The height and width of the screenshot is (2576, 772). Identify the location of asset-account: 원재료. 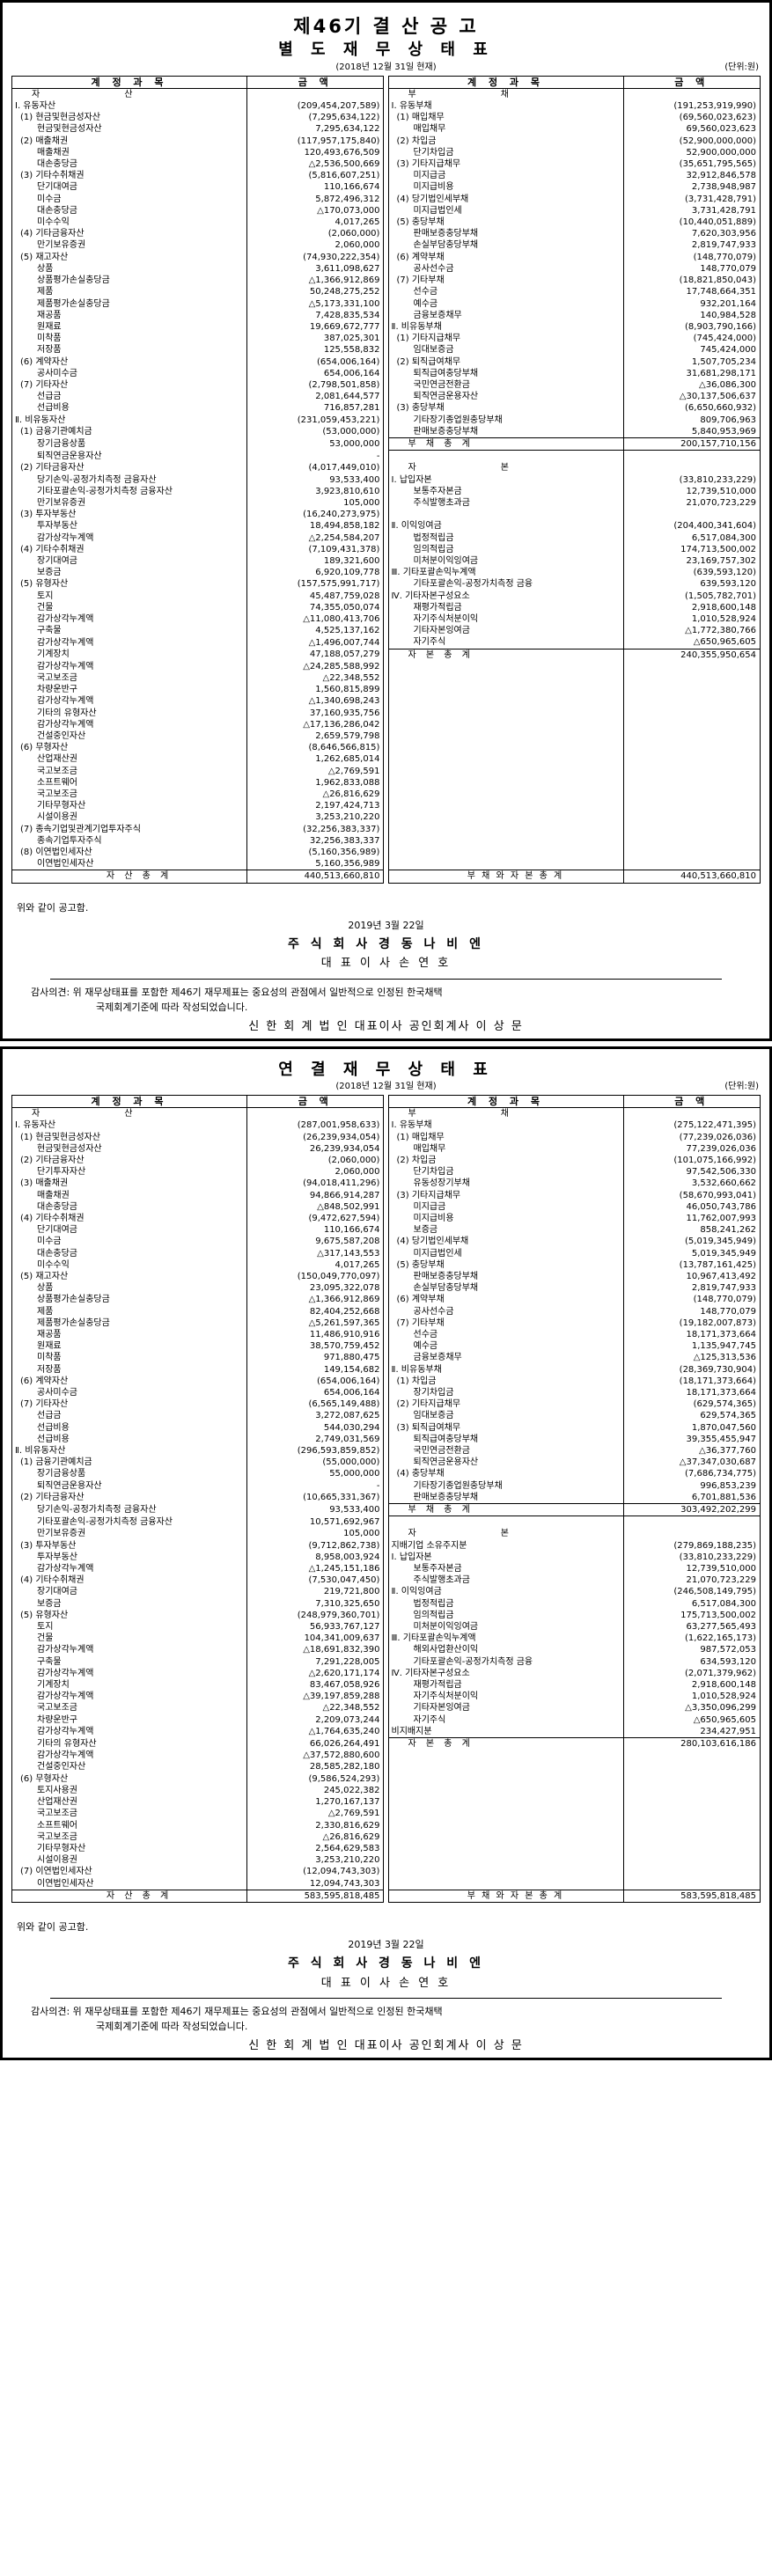
(129, 1346).